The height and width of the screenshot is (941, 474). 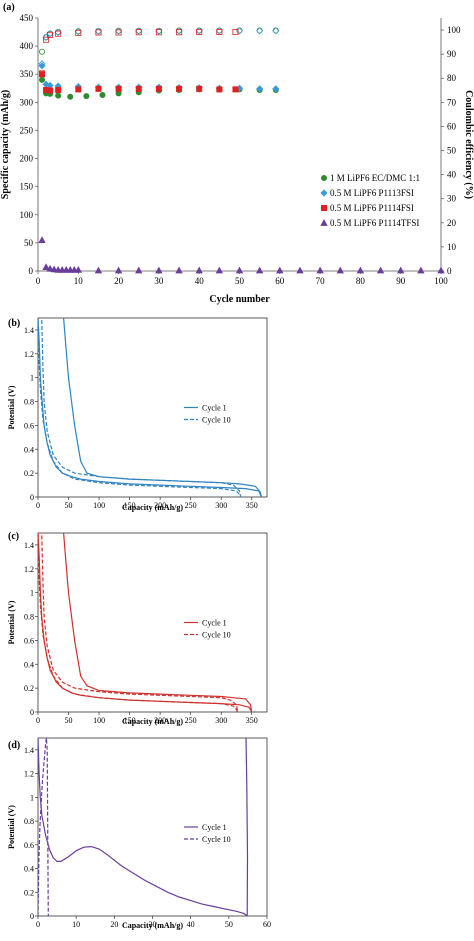 What do you see at coordinates (324, 222) in the screenshot?
I see `panel-a-legend-marker` at bounding box center [324, 222].